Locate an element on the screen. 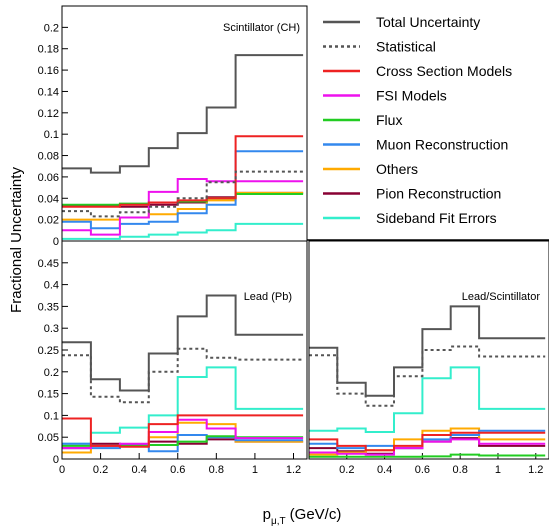 The height and width of the screenshot is (531, 549). y-tick-label: 0.45 is located at coordinates (48, 264).